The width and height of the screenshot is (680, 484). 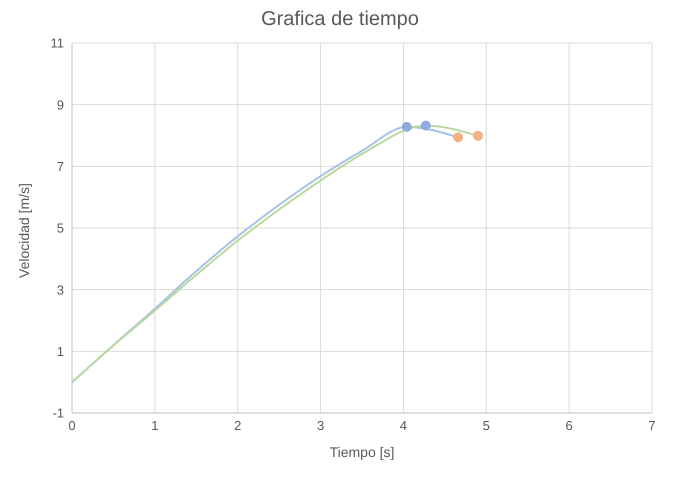 What do you see at coordinates (60, 351) in the screenshot?
I see `y-tick-label: 1` at bounding box center [60, 351].